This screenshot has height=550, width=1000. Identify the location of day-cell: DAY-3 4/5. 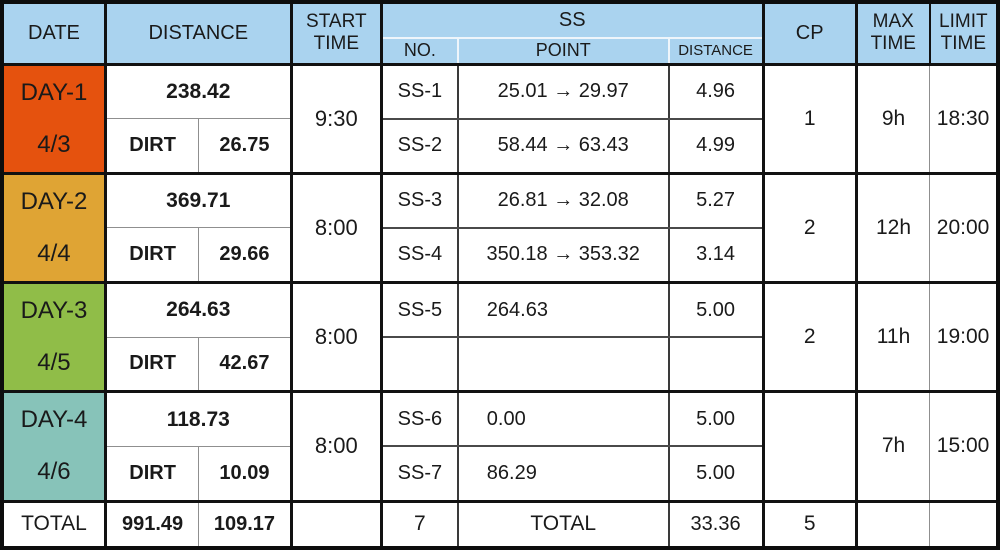
(54, 338).